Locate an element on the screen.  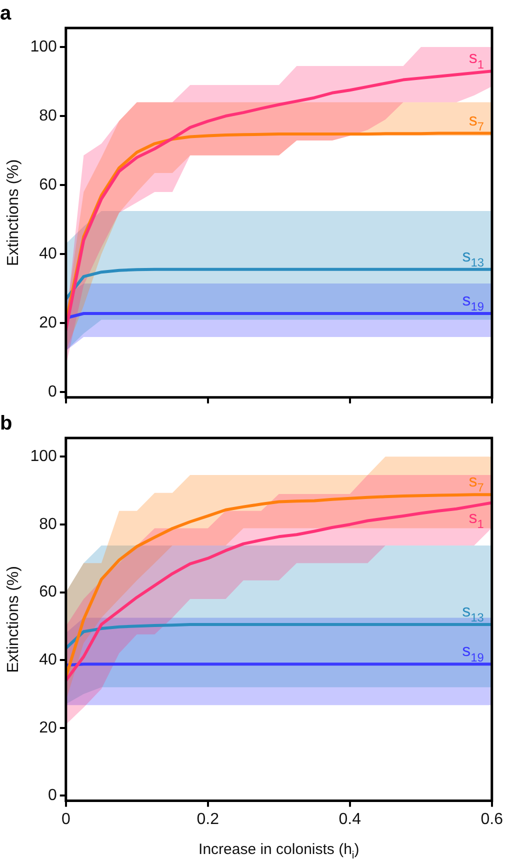
x-tick-label: 0 is located at coordinates (65, 819).